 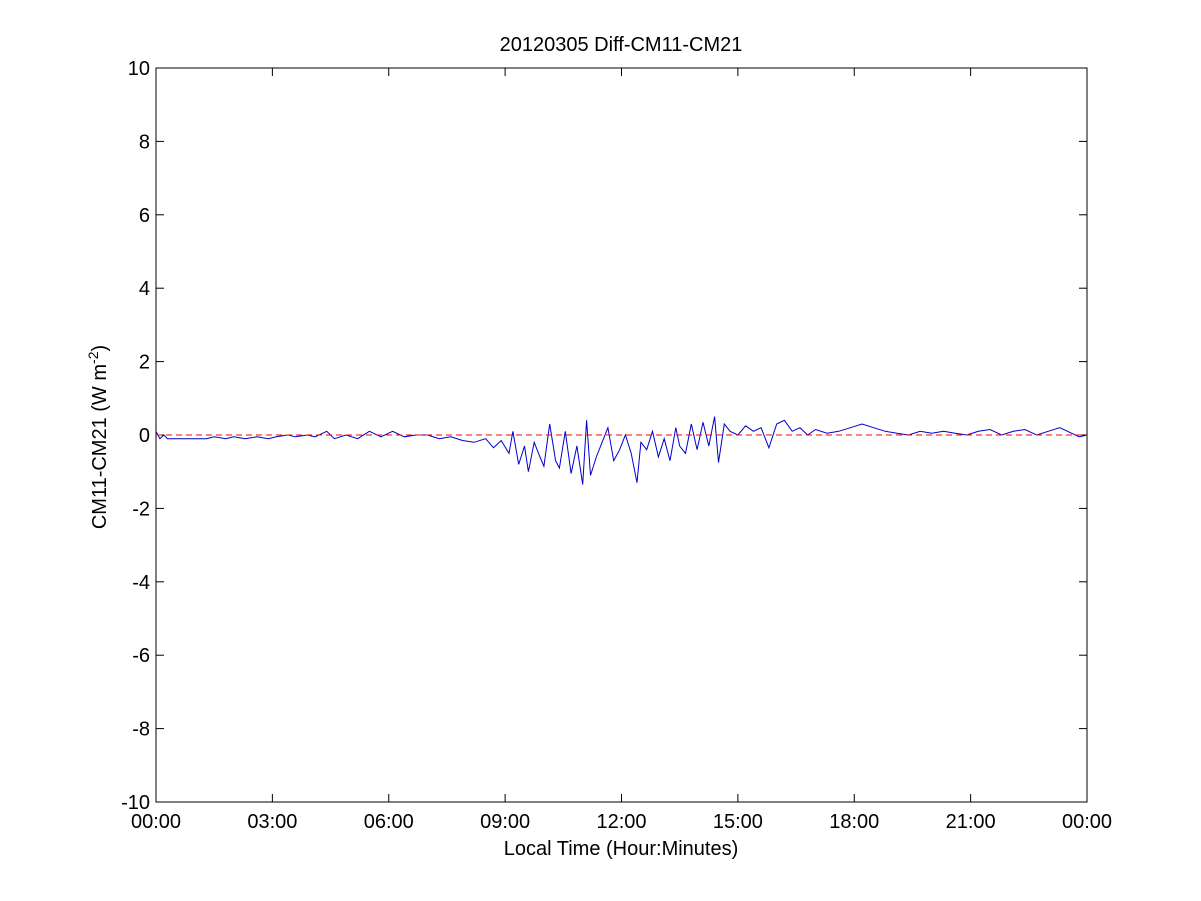 What do you see at coordinates (139, 69) in the screenshot?
I see `y-tick-label: 10` at bounding box center [139, 69].